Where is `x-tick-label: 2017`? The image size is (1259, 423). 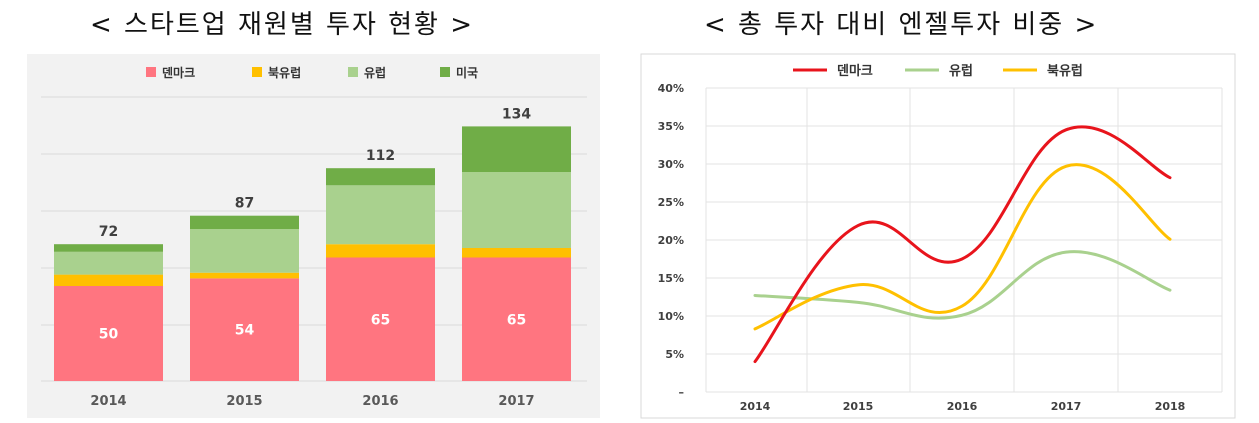 x-tick-label: 2017 is located at coordinates (516, 401).